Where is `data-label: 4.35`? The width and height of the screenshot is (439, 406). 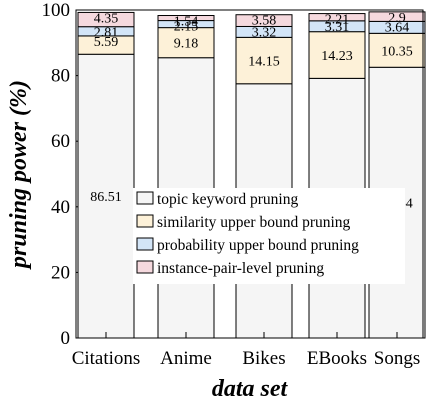
data-label: 4.35 is located at coordinates (106, 18).